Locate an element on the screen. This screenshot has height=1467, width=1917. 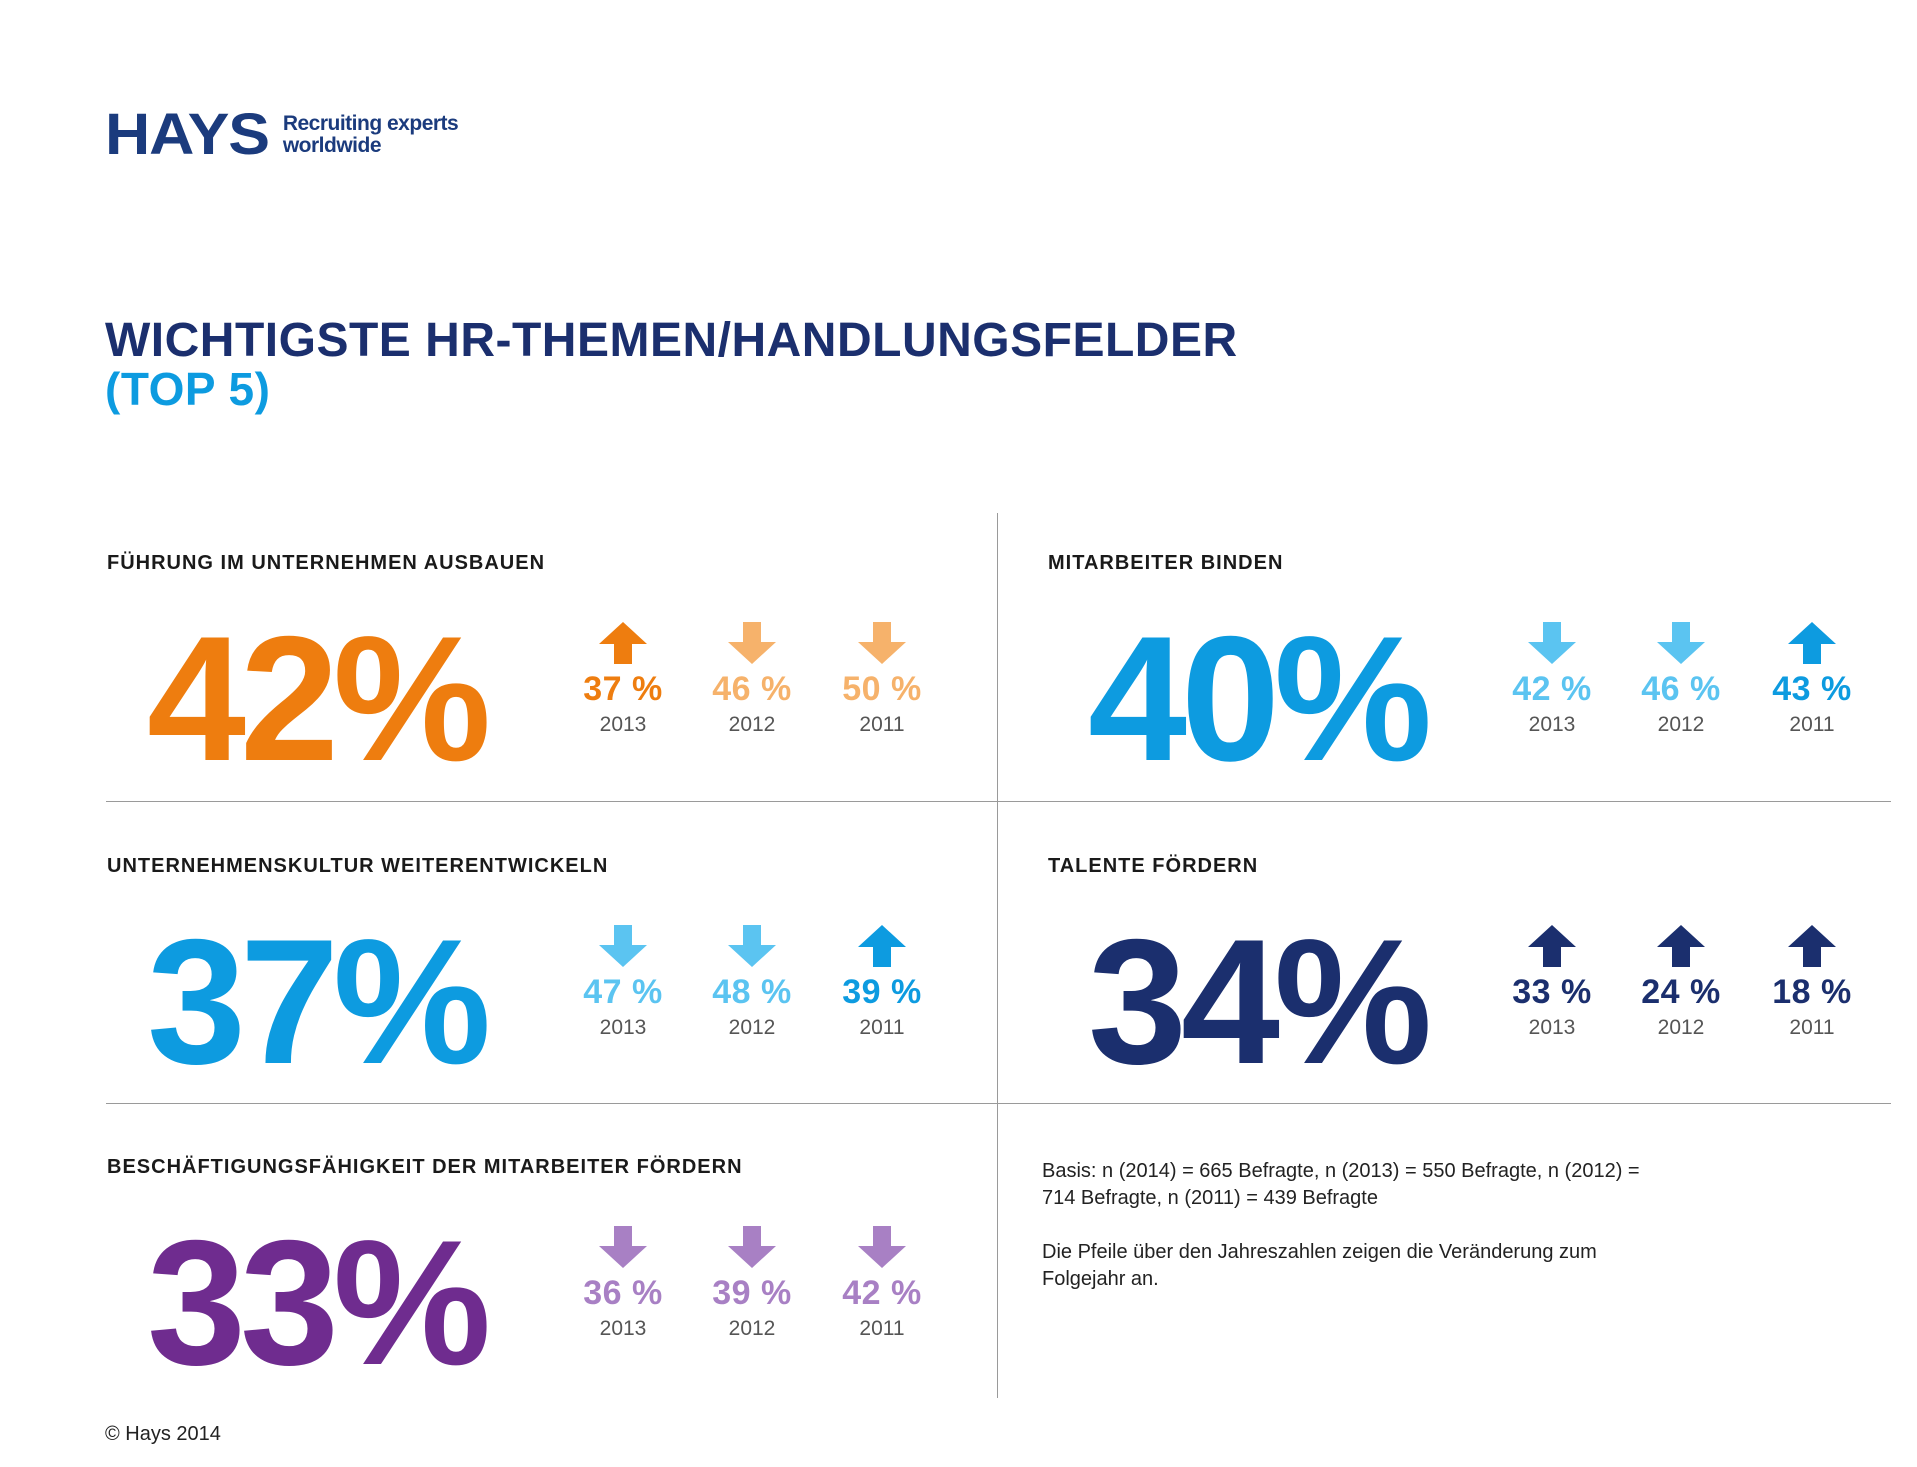
logo-tagline-line1: Recruiting experts is located at coordinates (370, 123).